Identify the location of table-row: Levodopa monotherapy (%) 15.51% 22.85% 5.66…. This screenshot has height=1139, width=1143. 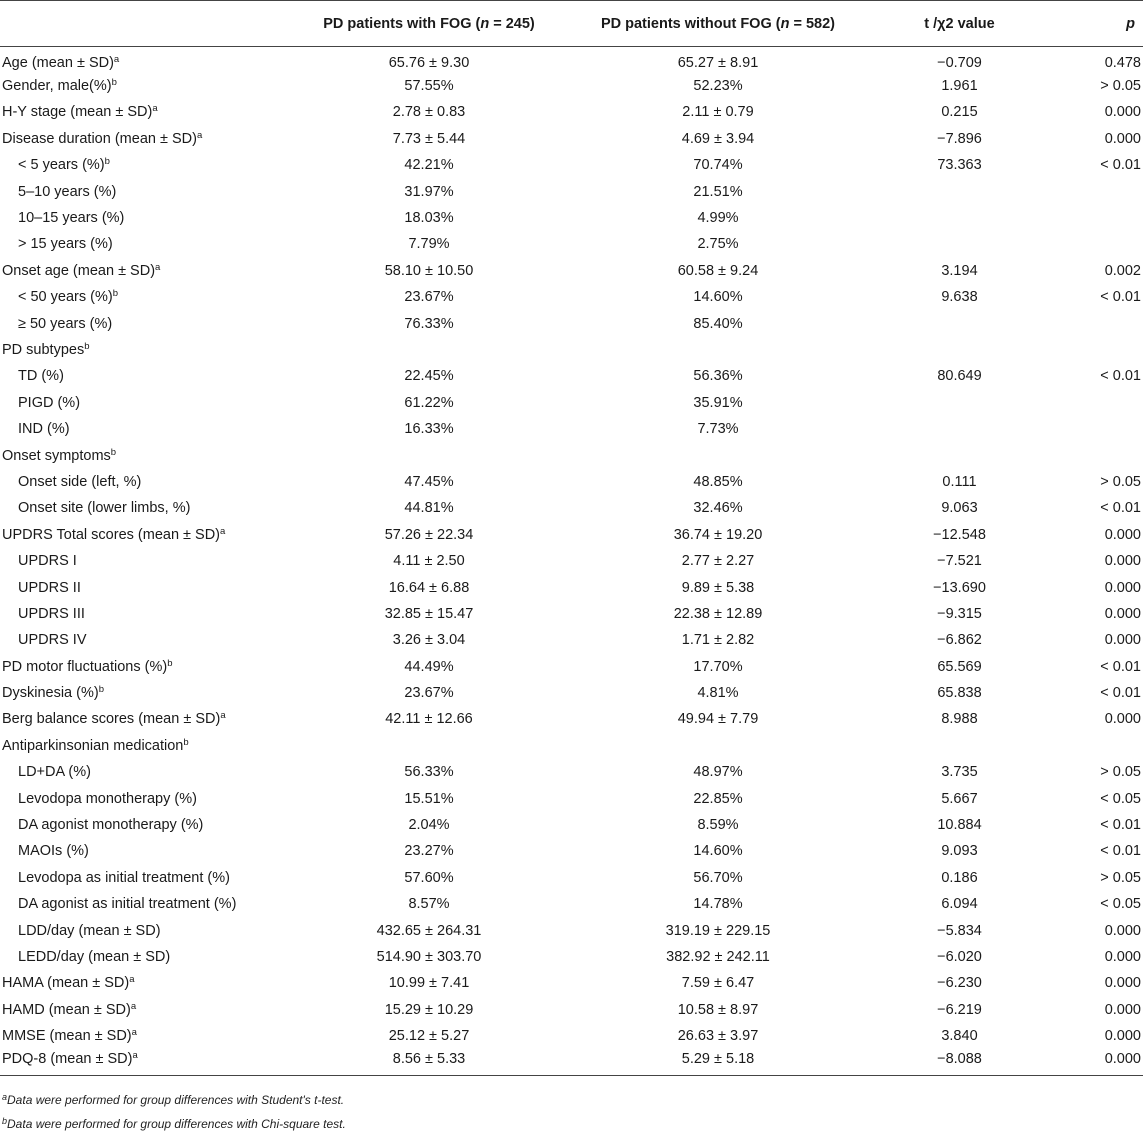
(571, 798).